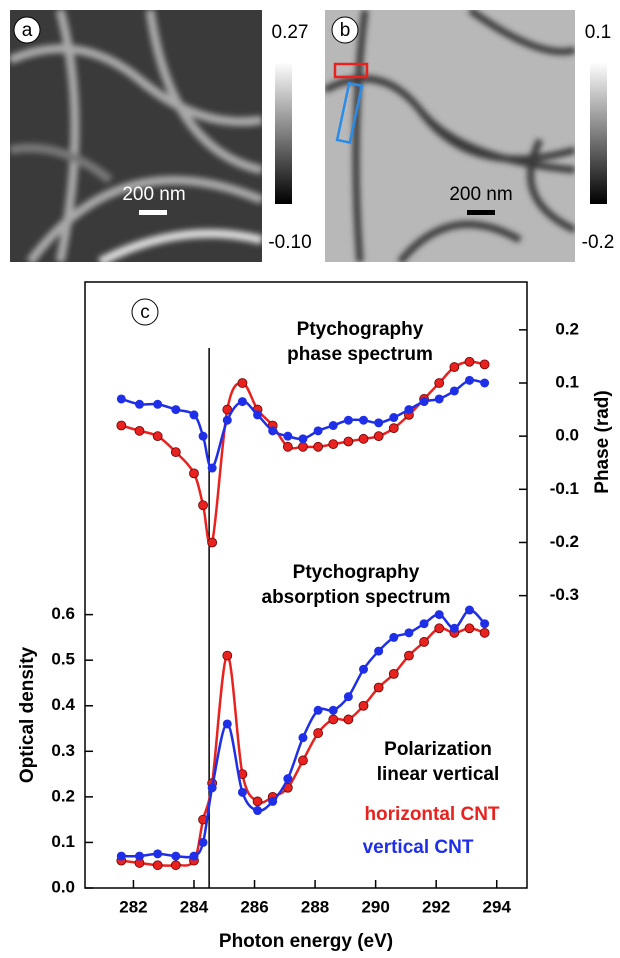 The image size is (620, 958). Describe the element at coordinates (602, 441) in the screenshot. I see `y2-axis-label: Phase (rad)` at that location.